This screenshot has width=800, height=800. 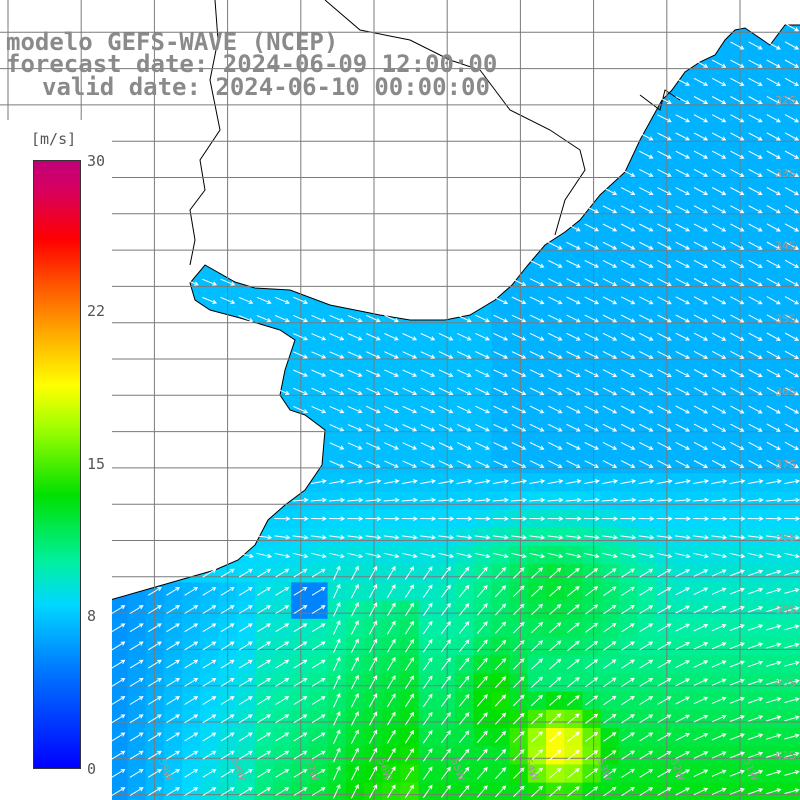 I want to click on latitude-labels: 32S 33S 34S 35S 36S 37S 38S 39S 40S 41S, so click(x=785, y=428).